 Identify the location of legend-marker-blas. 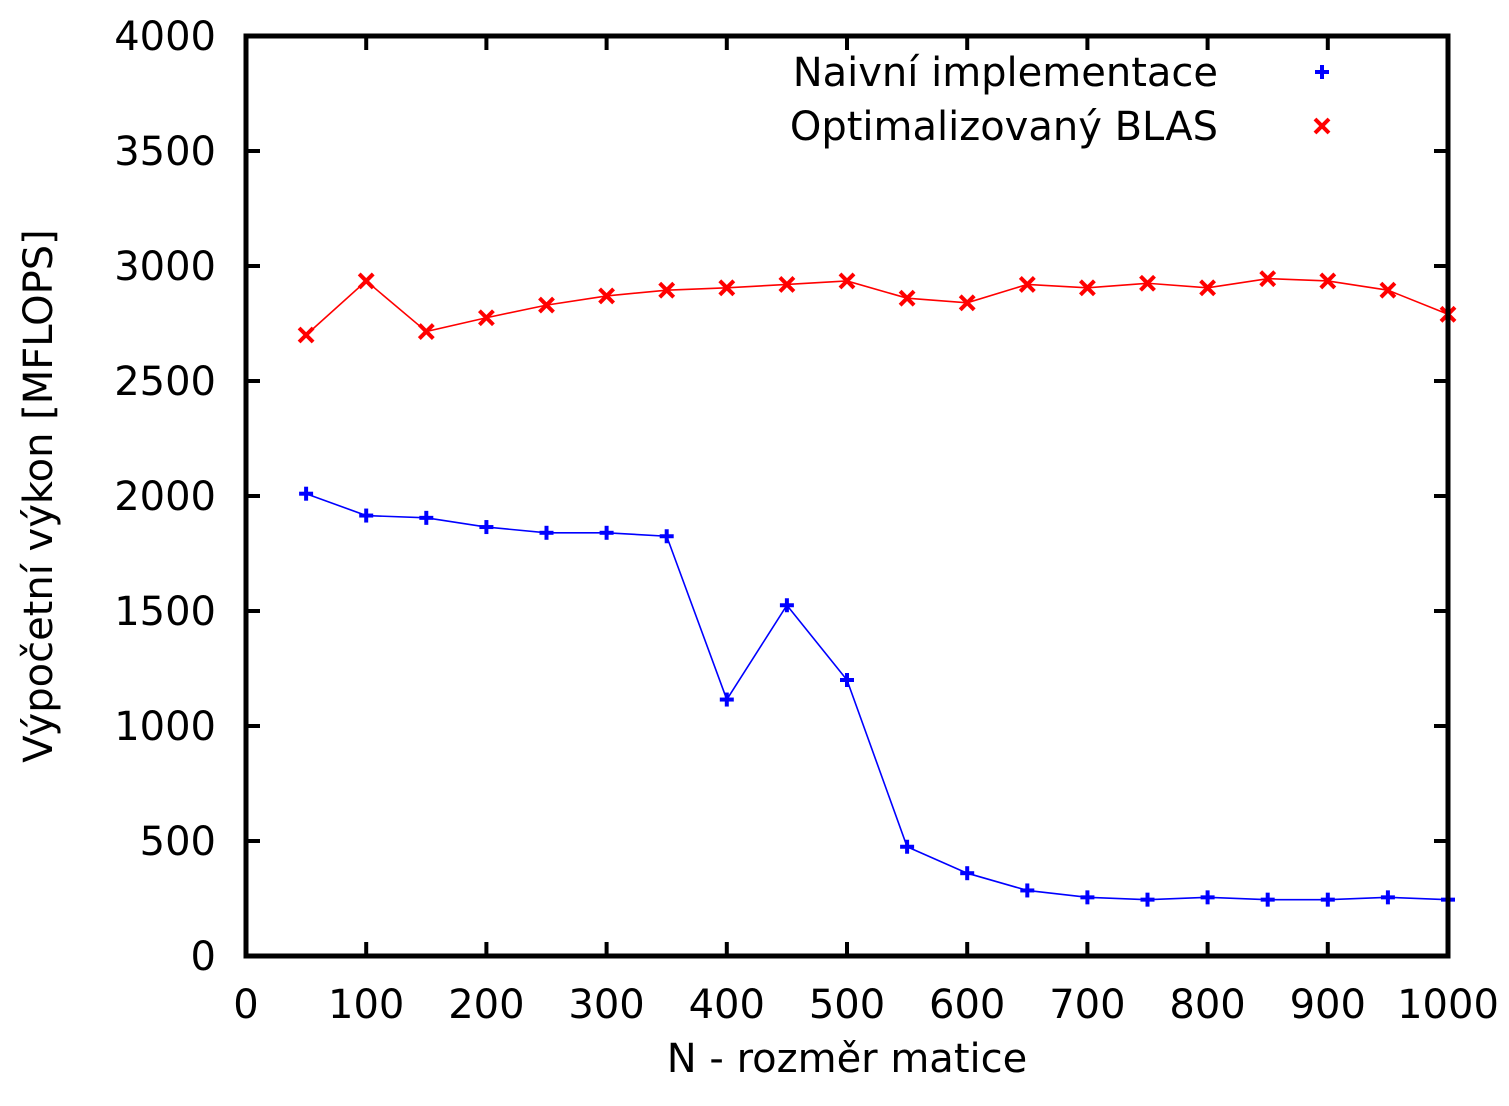
(1322, 126).